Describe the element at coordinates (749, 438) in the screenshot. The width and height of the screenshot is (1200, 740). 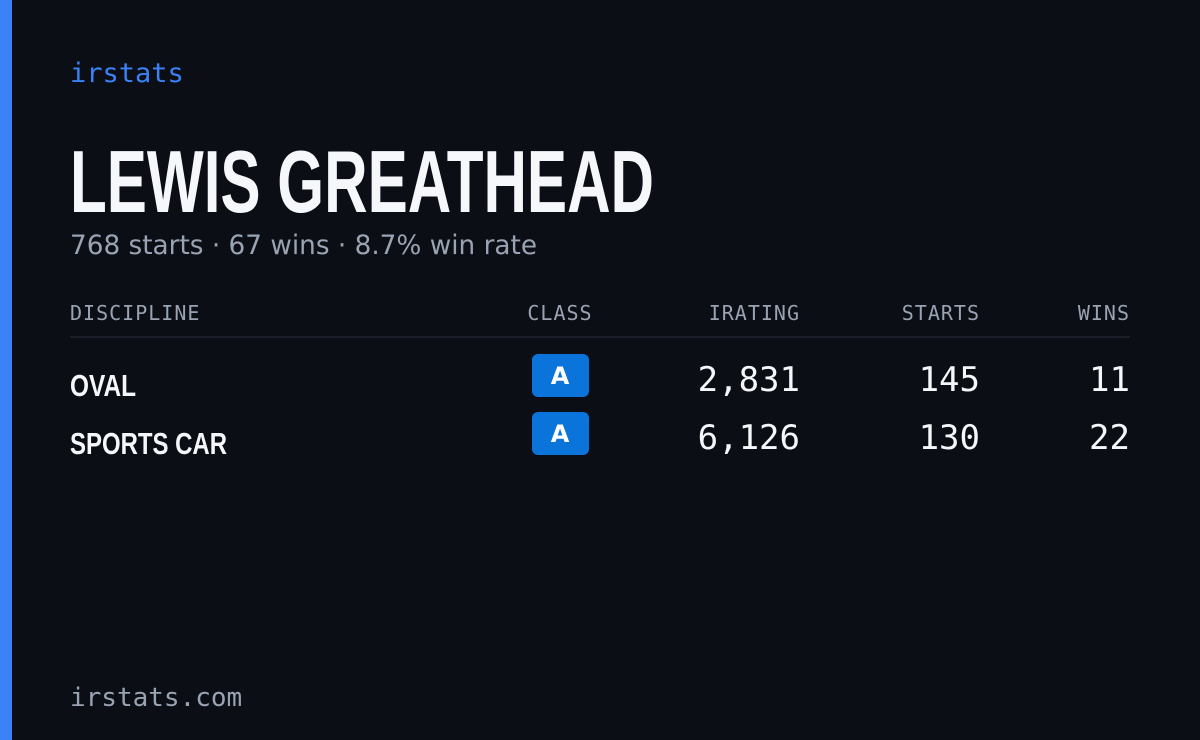
I see `irating: 6,126` at that location.